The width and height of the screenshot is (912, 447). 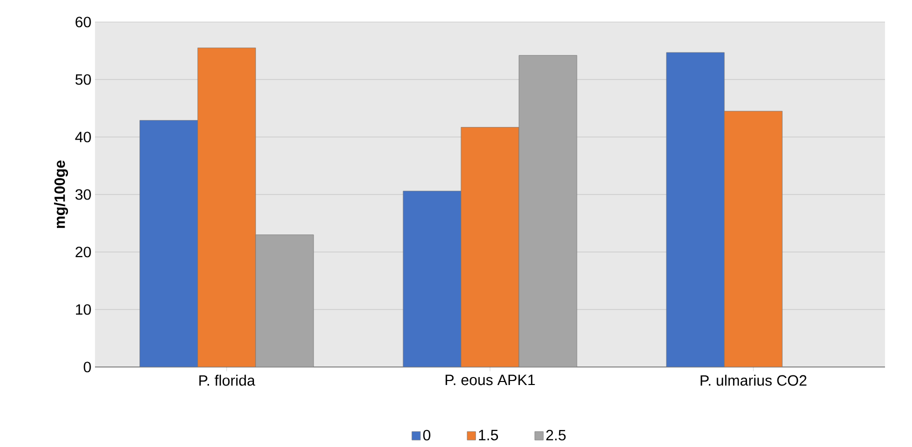 What do you see at coordinates (61, 194) in the screenshot?
I see `y-axis-title: mg/100ge` at bounding box center [61, 194].